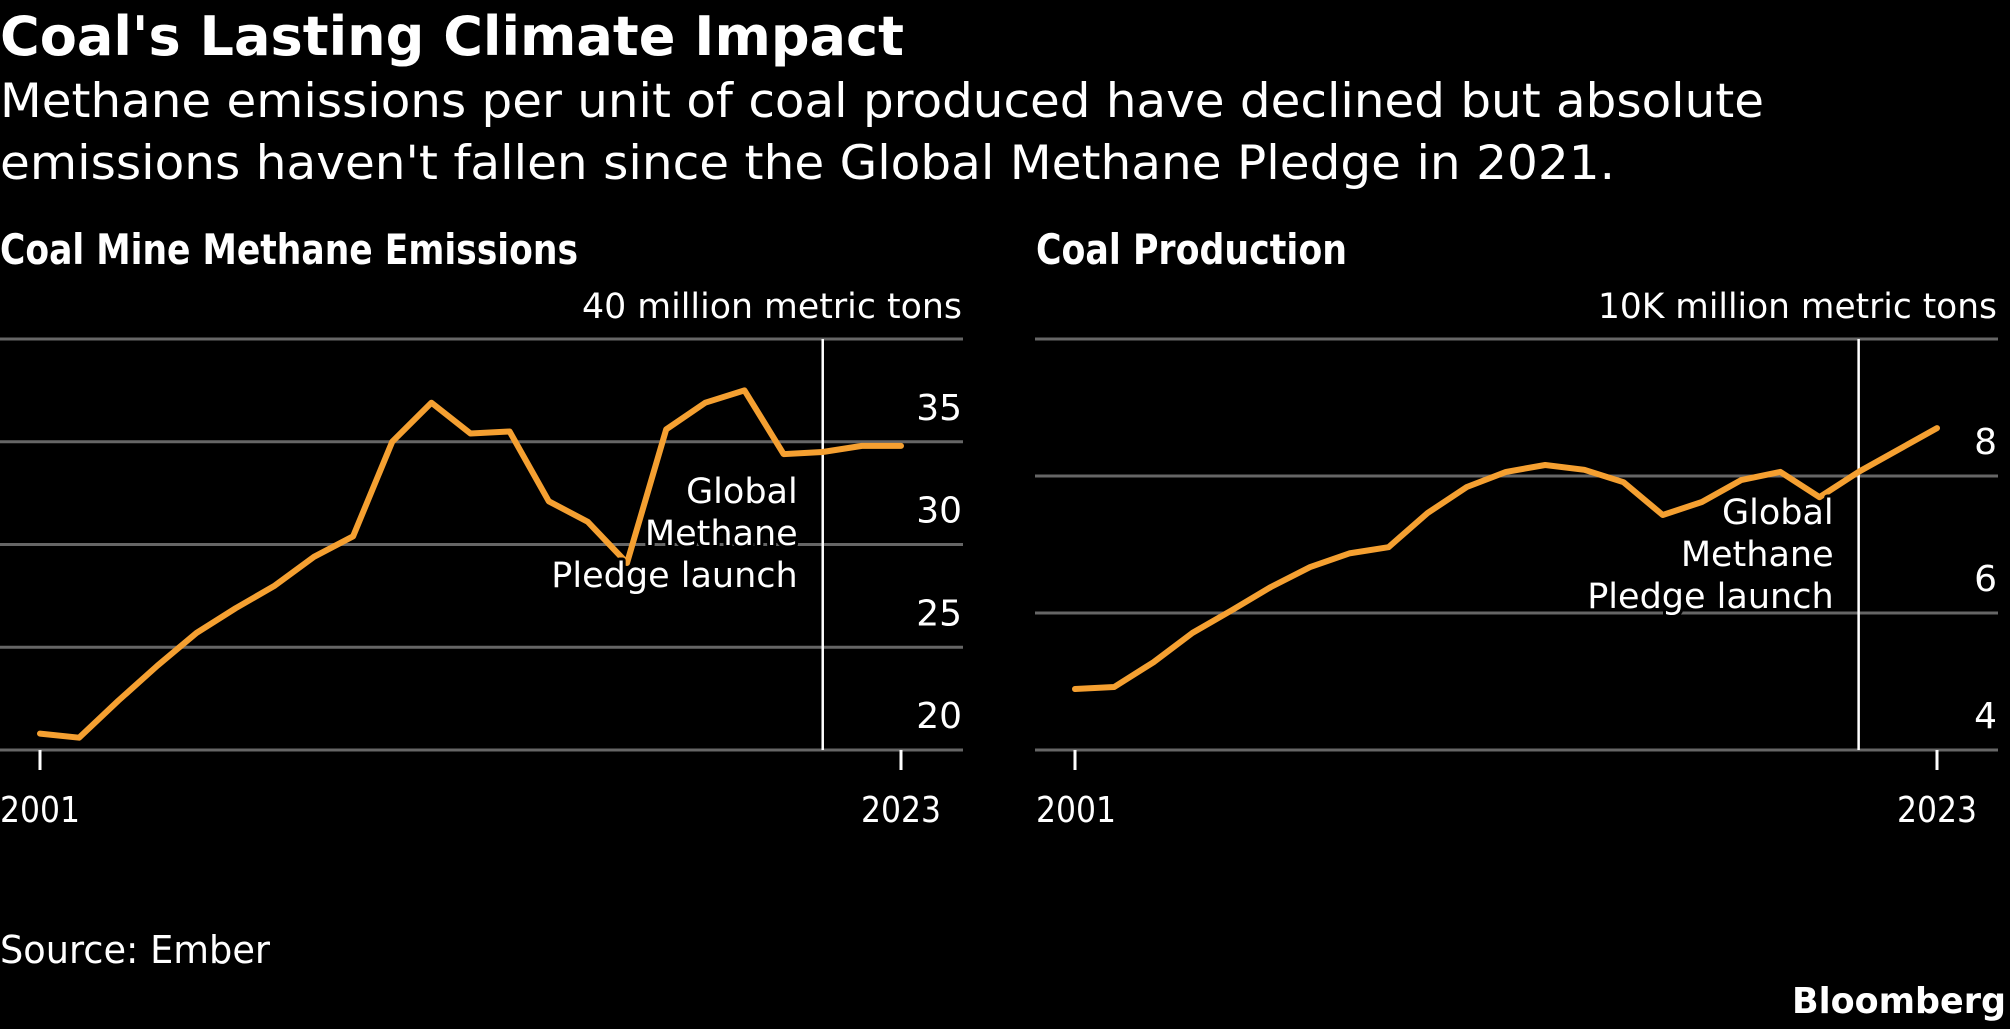 This screenshot has height=1029, width=2010. What do you see at coordinates (452, 36) in the screenshot?
I see `page-title: Coal's Lasting Climate Impact` at bounding box center [452, 36].